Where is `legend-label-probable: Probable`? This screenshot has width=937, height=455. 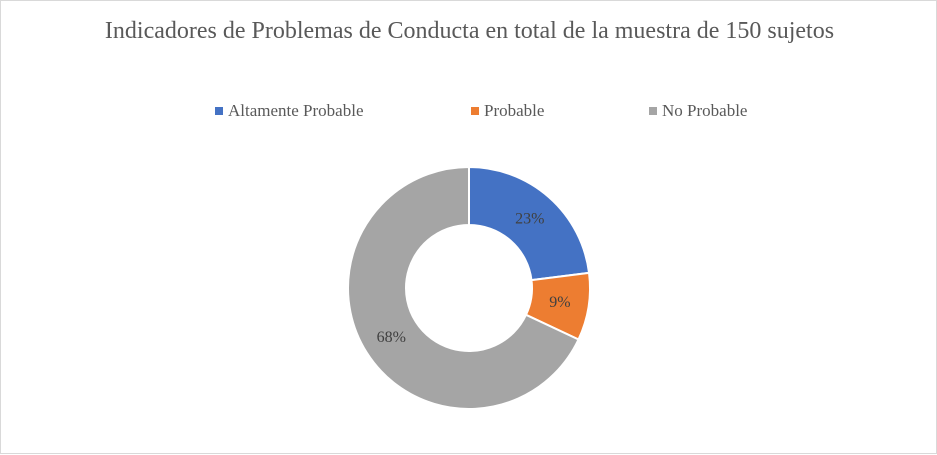 legend-label-probable: Probable is located at coordinates (514, 110).